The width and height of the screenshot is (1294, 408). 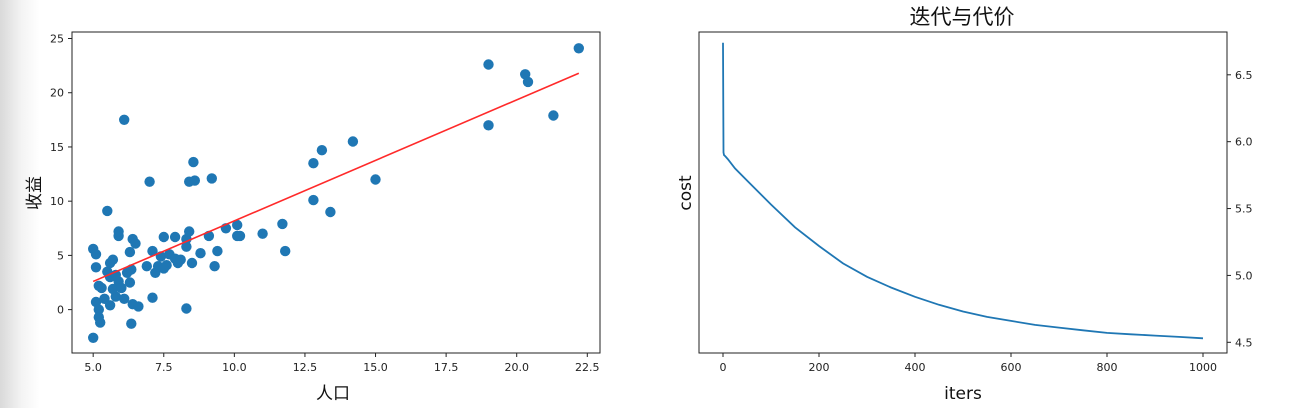 What do you see at coordinates (963, 394) in the screenshot?
I see `cost-x-axis-label: iters` at bounding box center [963, 394].